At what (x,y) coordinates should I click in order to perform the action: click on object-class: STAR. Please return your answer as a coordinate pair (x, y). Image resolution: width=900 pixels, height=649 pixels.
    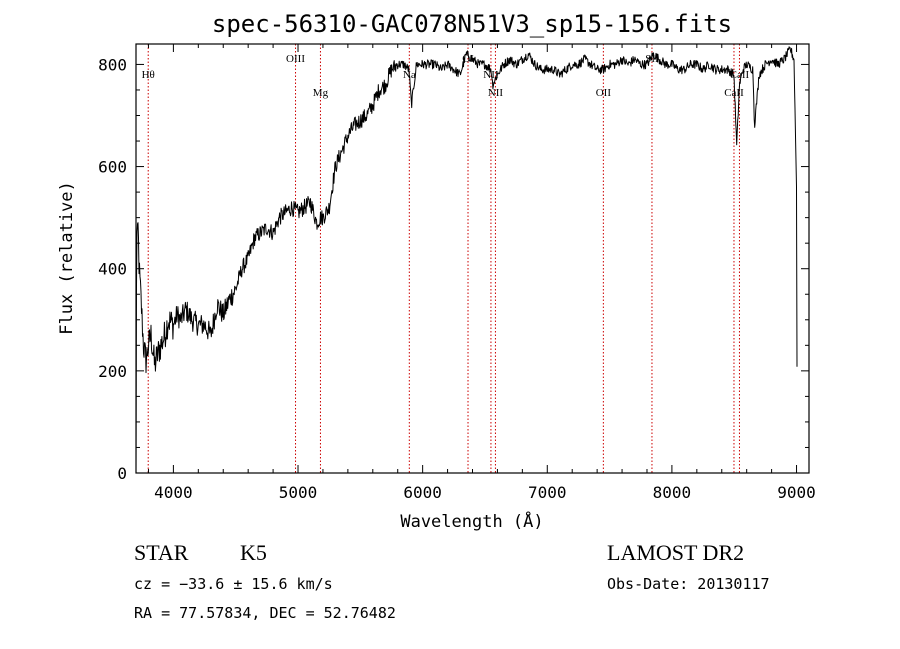
    Looking at the image, I should click on (161, 552).